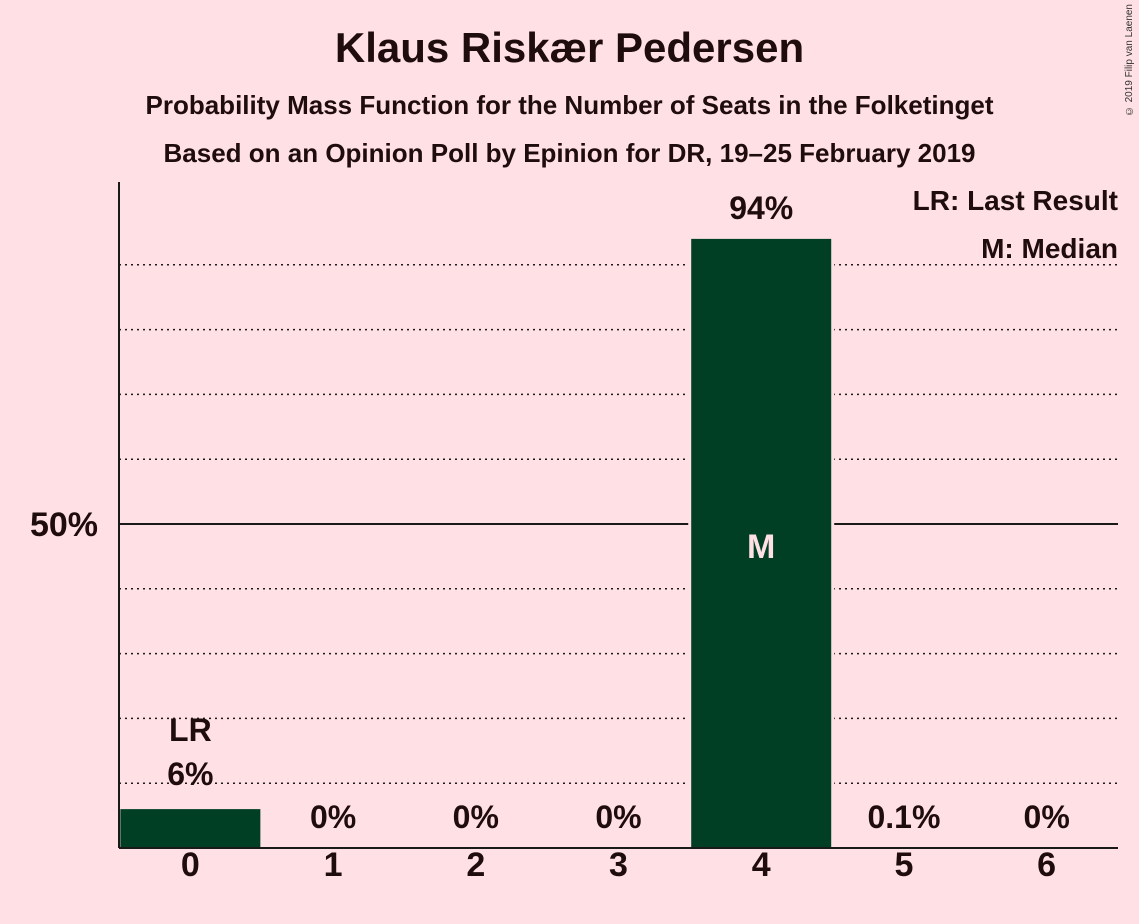  What do you see at coordinates (761, 208) in the screenshot?
I see `value-label: 94%` at bounding box center [761, 208].